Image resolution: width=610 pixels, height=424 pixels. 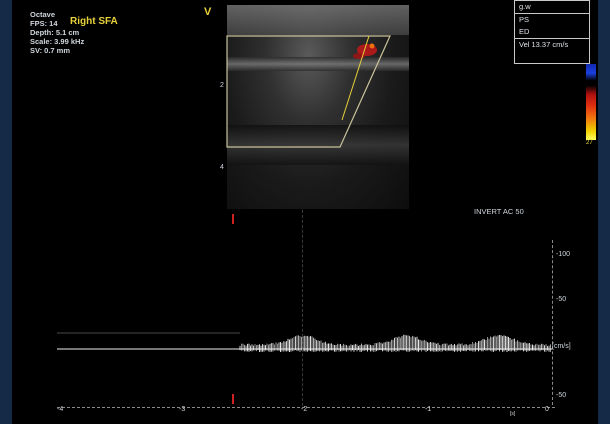 What do you see at coordinates (233, 219) in the screenshot?
I see `gate-marker-top` at bounding box center [233, 219].